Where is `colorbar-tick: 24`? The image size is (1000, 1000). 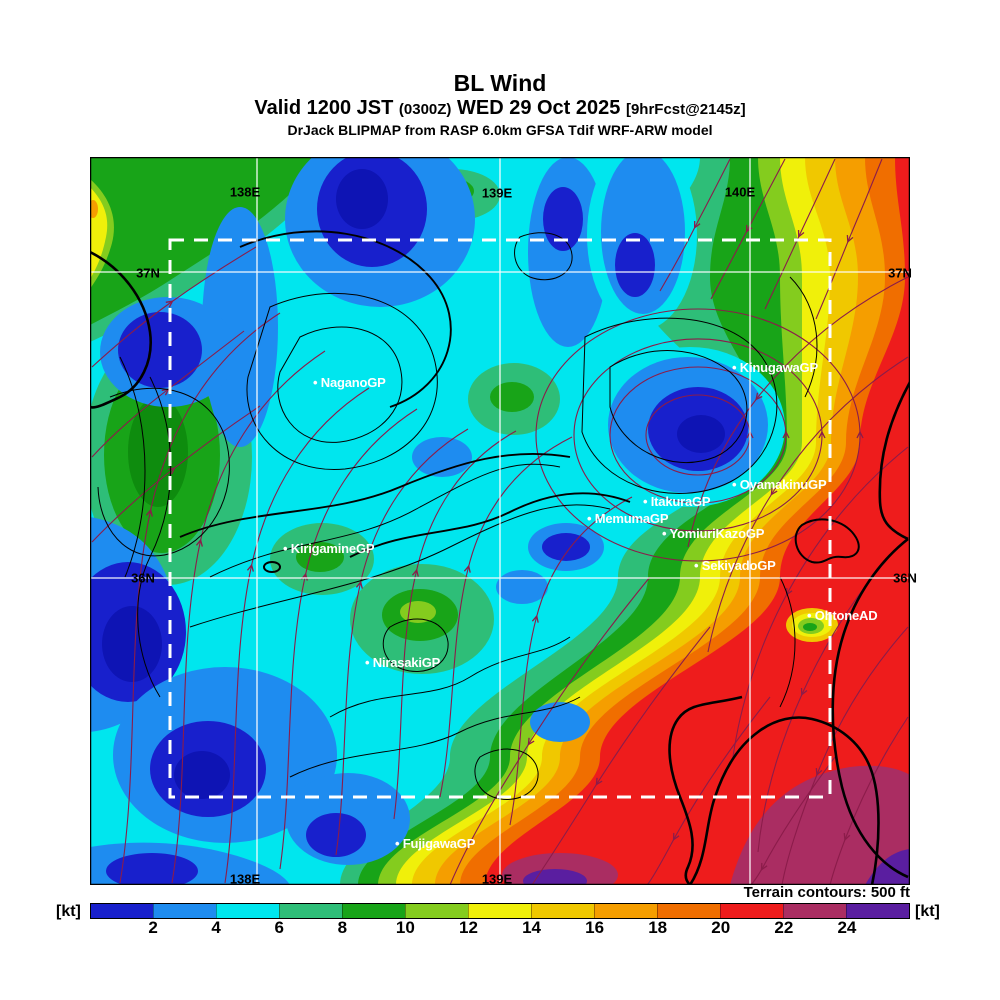
colorbar-tick: 24 is located at coordinates (847, 927).